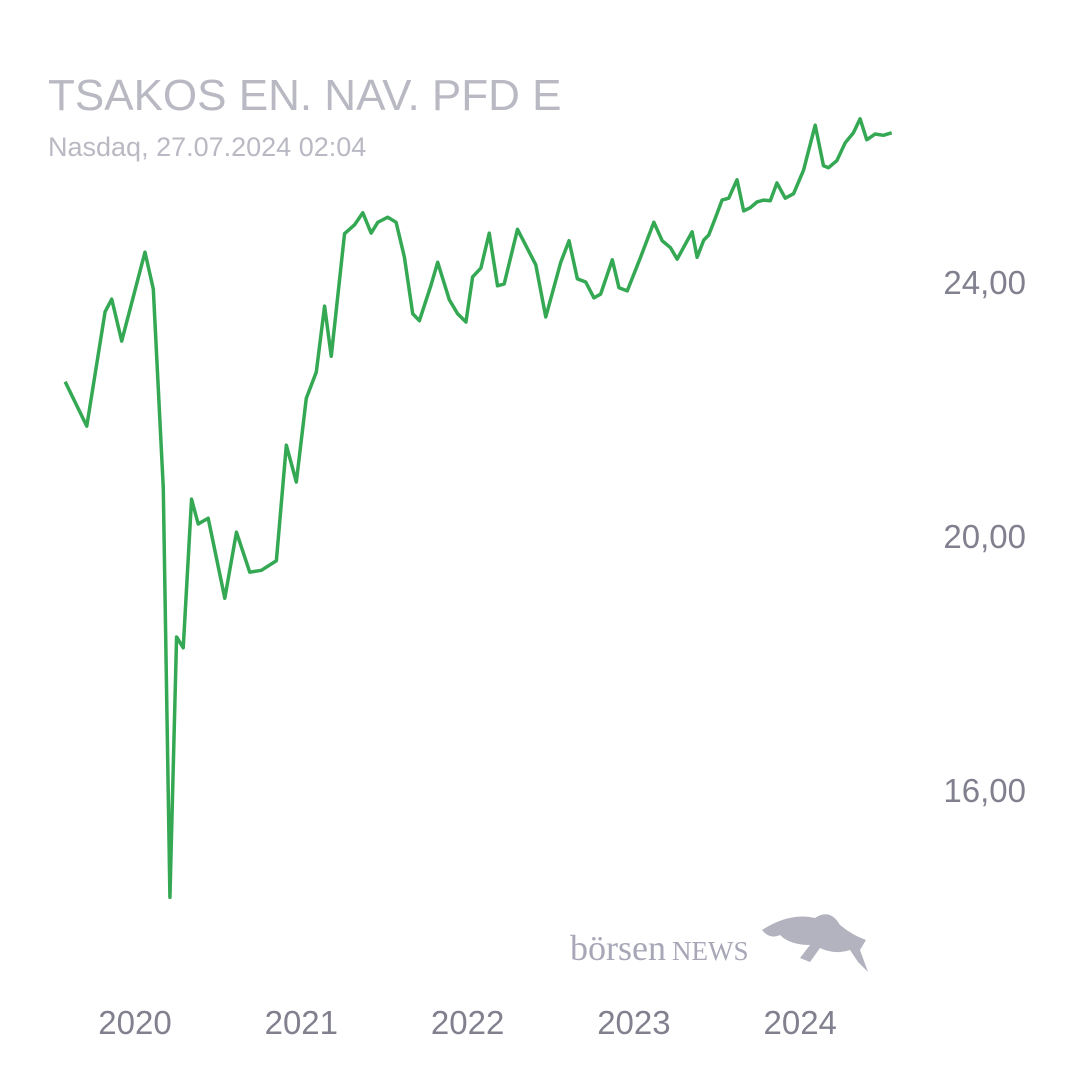  Describe the element at coordinates (618, 948) in the screenshot. I see `logo-text: börsen` at that location.